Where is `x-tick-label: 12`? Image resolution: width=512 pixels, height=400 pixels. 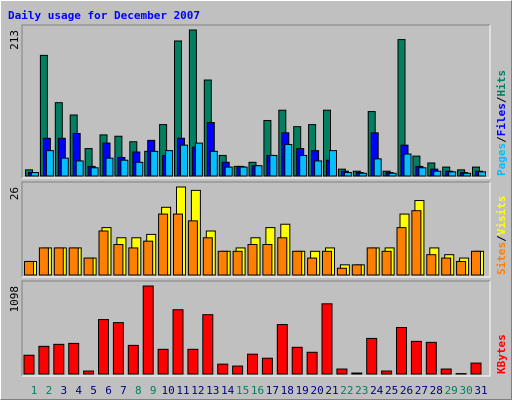
x-tick-label: 12 is located at coordinates (197, 390).